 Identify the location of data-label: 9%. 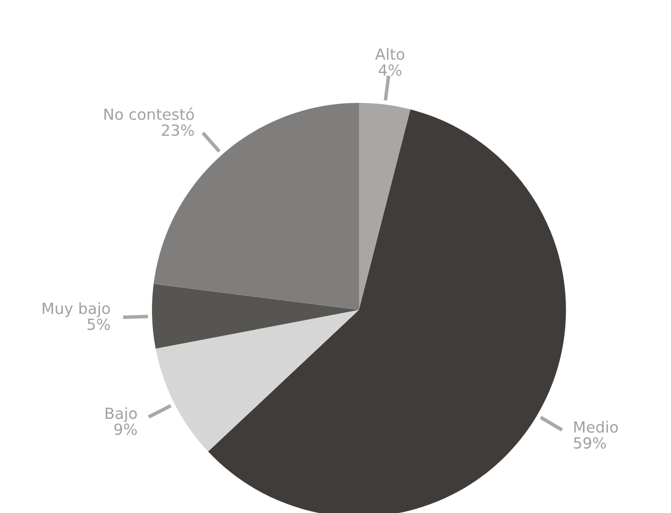
(125, 429).